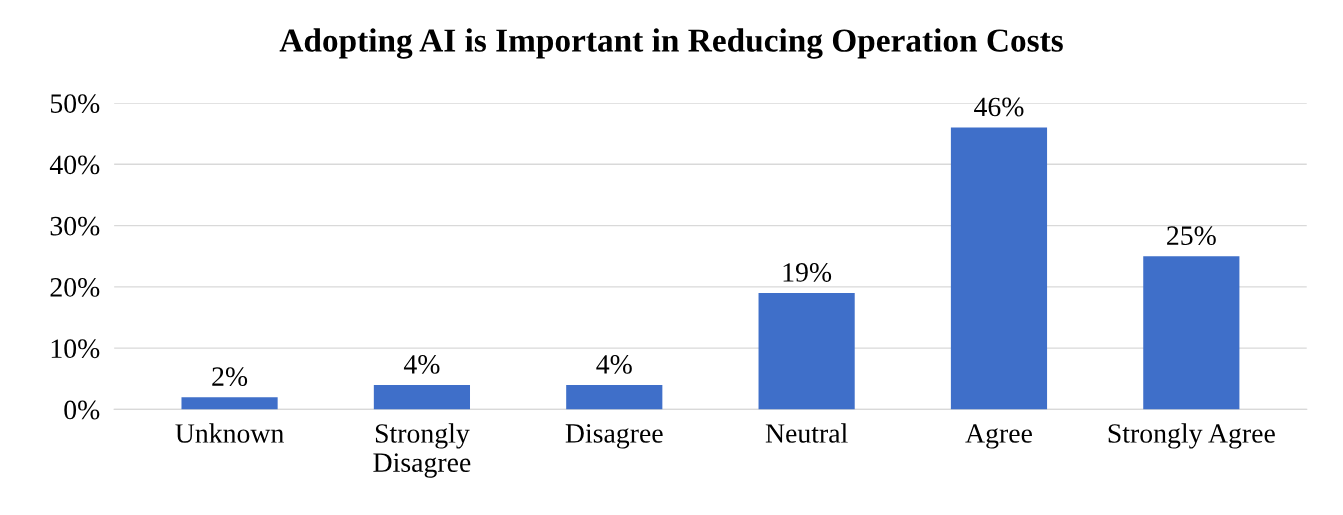 Image resolution: width=1343 pixels, height=515 pixels. Describe the element at coordinates (229, 433) in the screenshot. I see `x-tick-label: Unknown` at that location.